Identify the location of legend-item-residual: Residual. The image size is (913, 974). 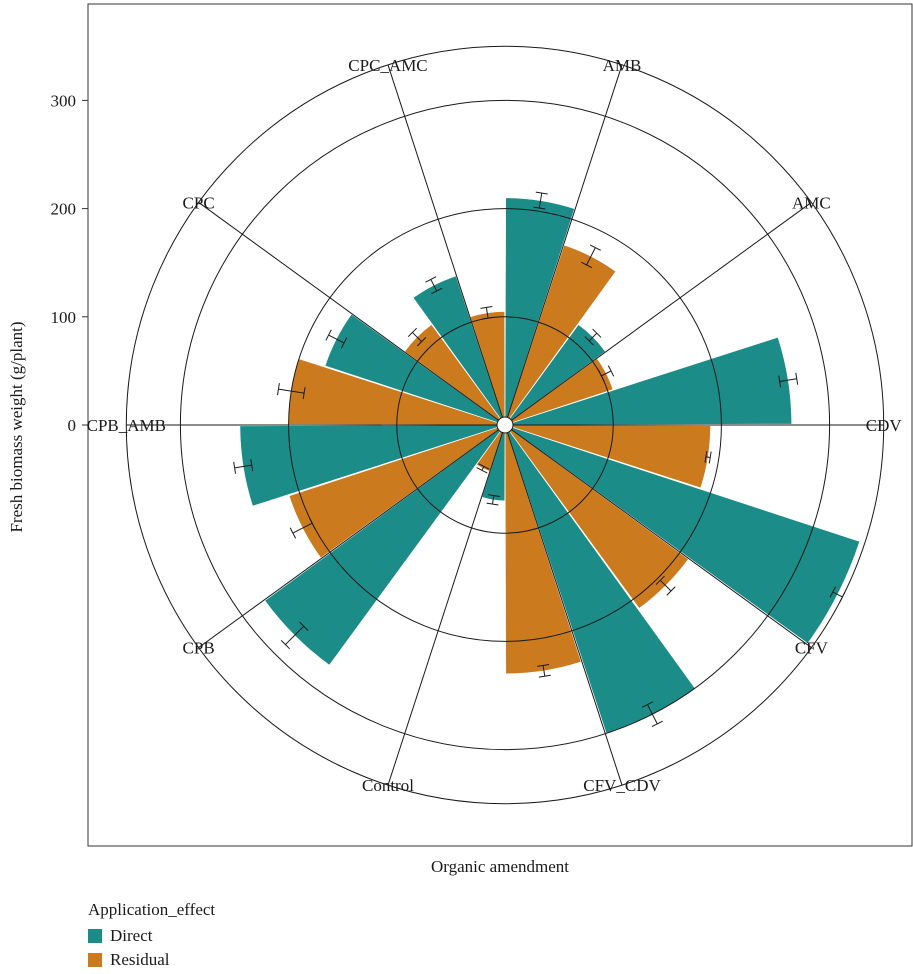
(151, 960).